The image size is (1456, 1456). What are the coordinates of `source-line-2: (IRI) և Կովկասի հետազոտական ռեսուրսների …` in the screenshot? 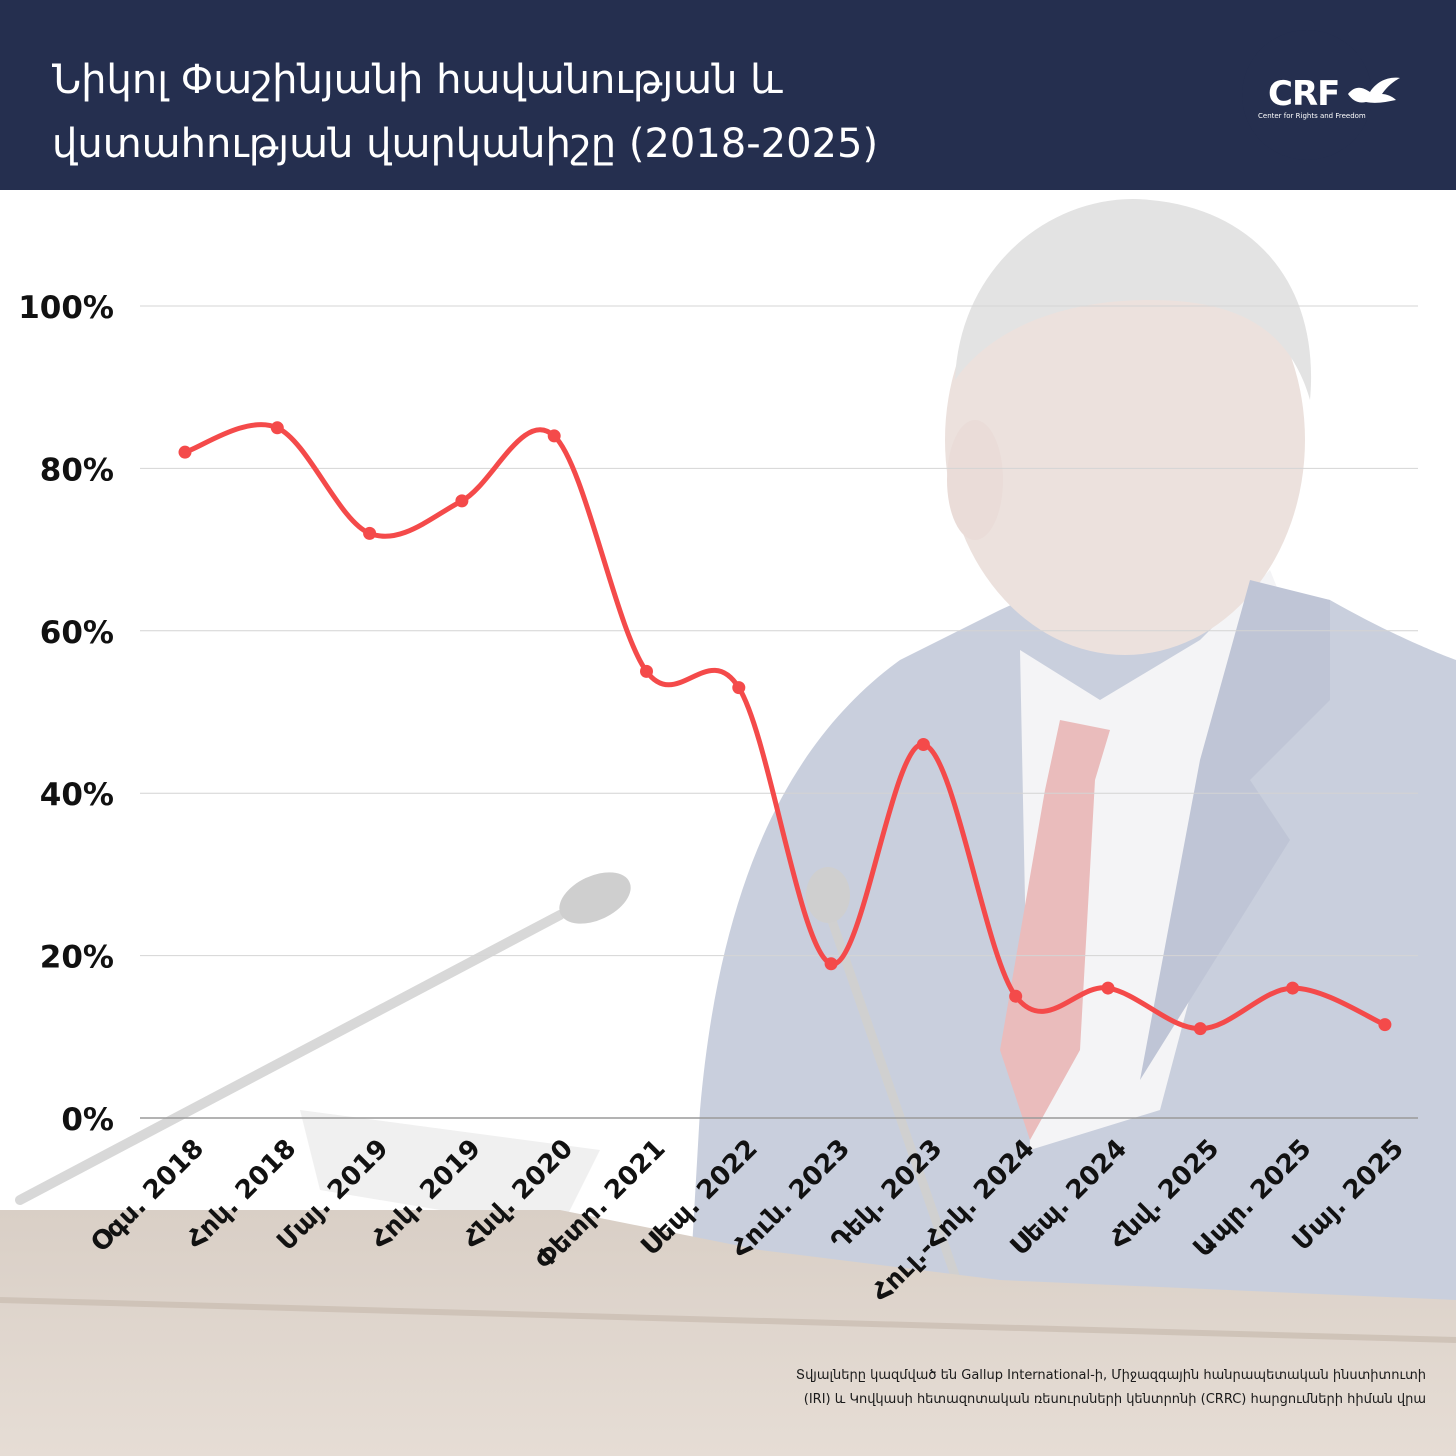 It's located at (1114, 1399).